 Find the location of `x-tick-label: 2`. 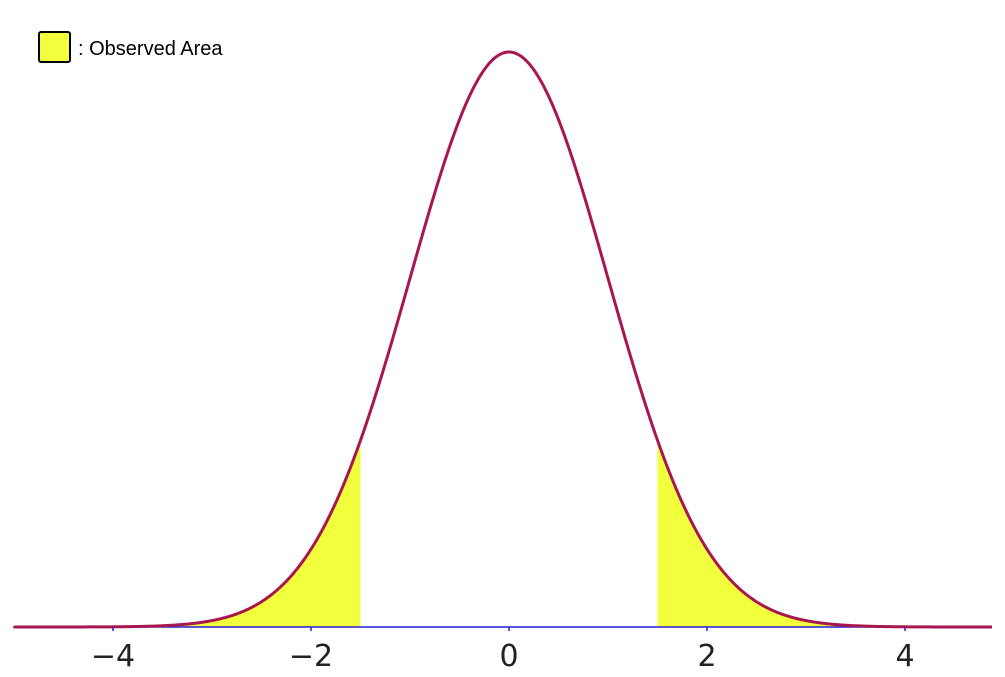

x-tick-label: 2 is located at coordinates (706, 656).